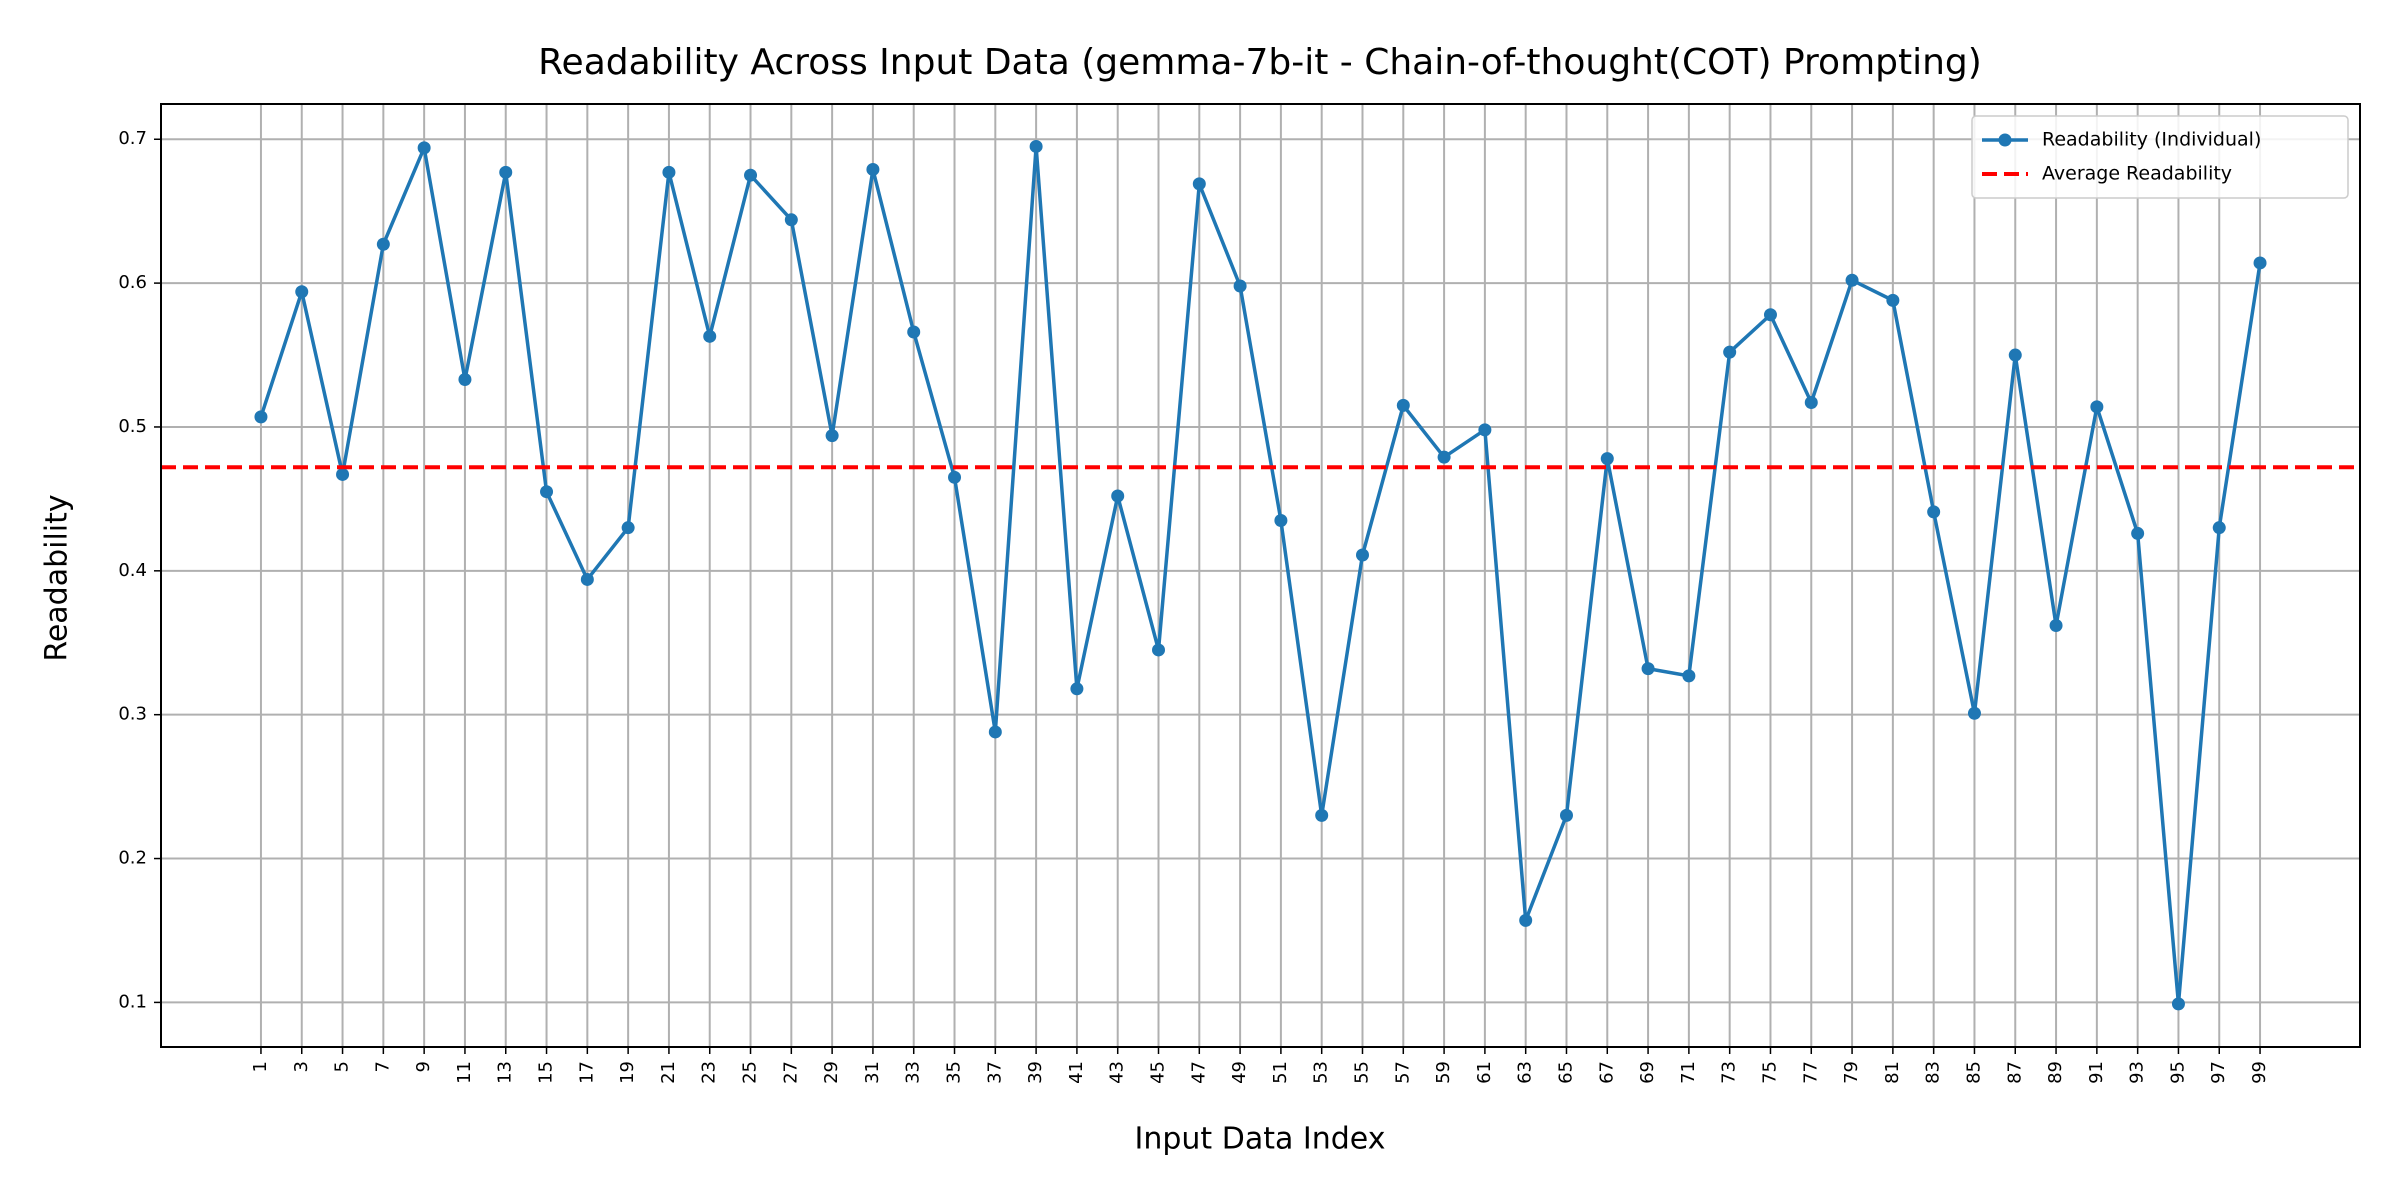  Describe the element at coordinates (750, 1072) in the screenshot. I see `x-tick-label: 25` at that location.